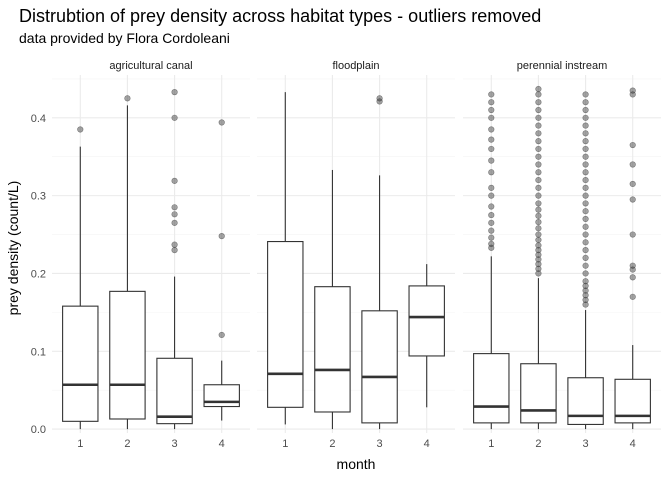 Image resolution: width=672 pixels, height=480 pixels. Describe the element at coordinates (38, 197) in the screenshot. I see `y-tick-label: 0.3` at that location.